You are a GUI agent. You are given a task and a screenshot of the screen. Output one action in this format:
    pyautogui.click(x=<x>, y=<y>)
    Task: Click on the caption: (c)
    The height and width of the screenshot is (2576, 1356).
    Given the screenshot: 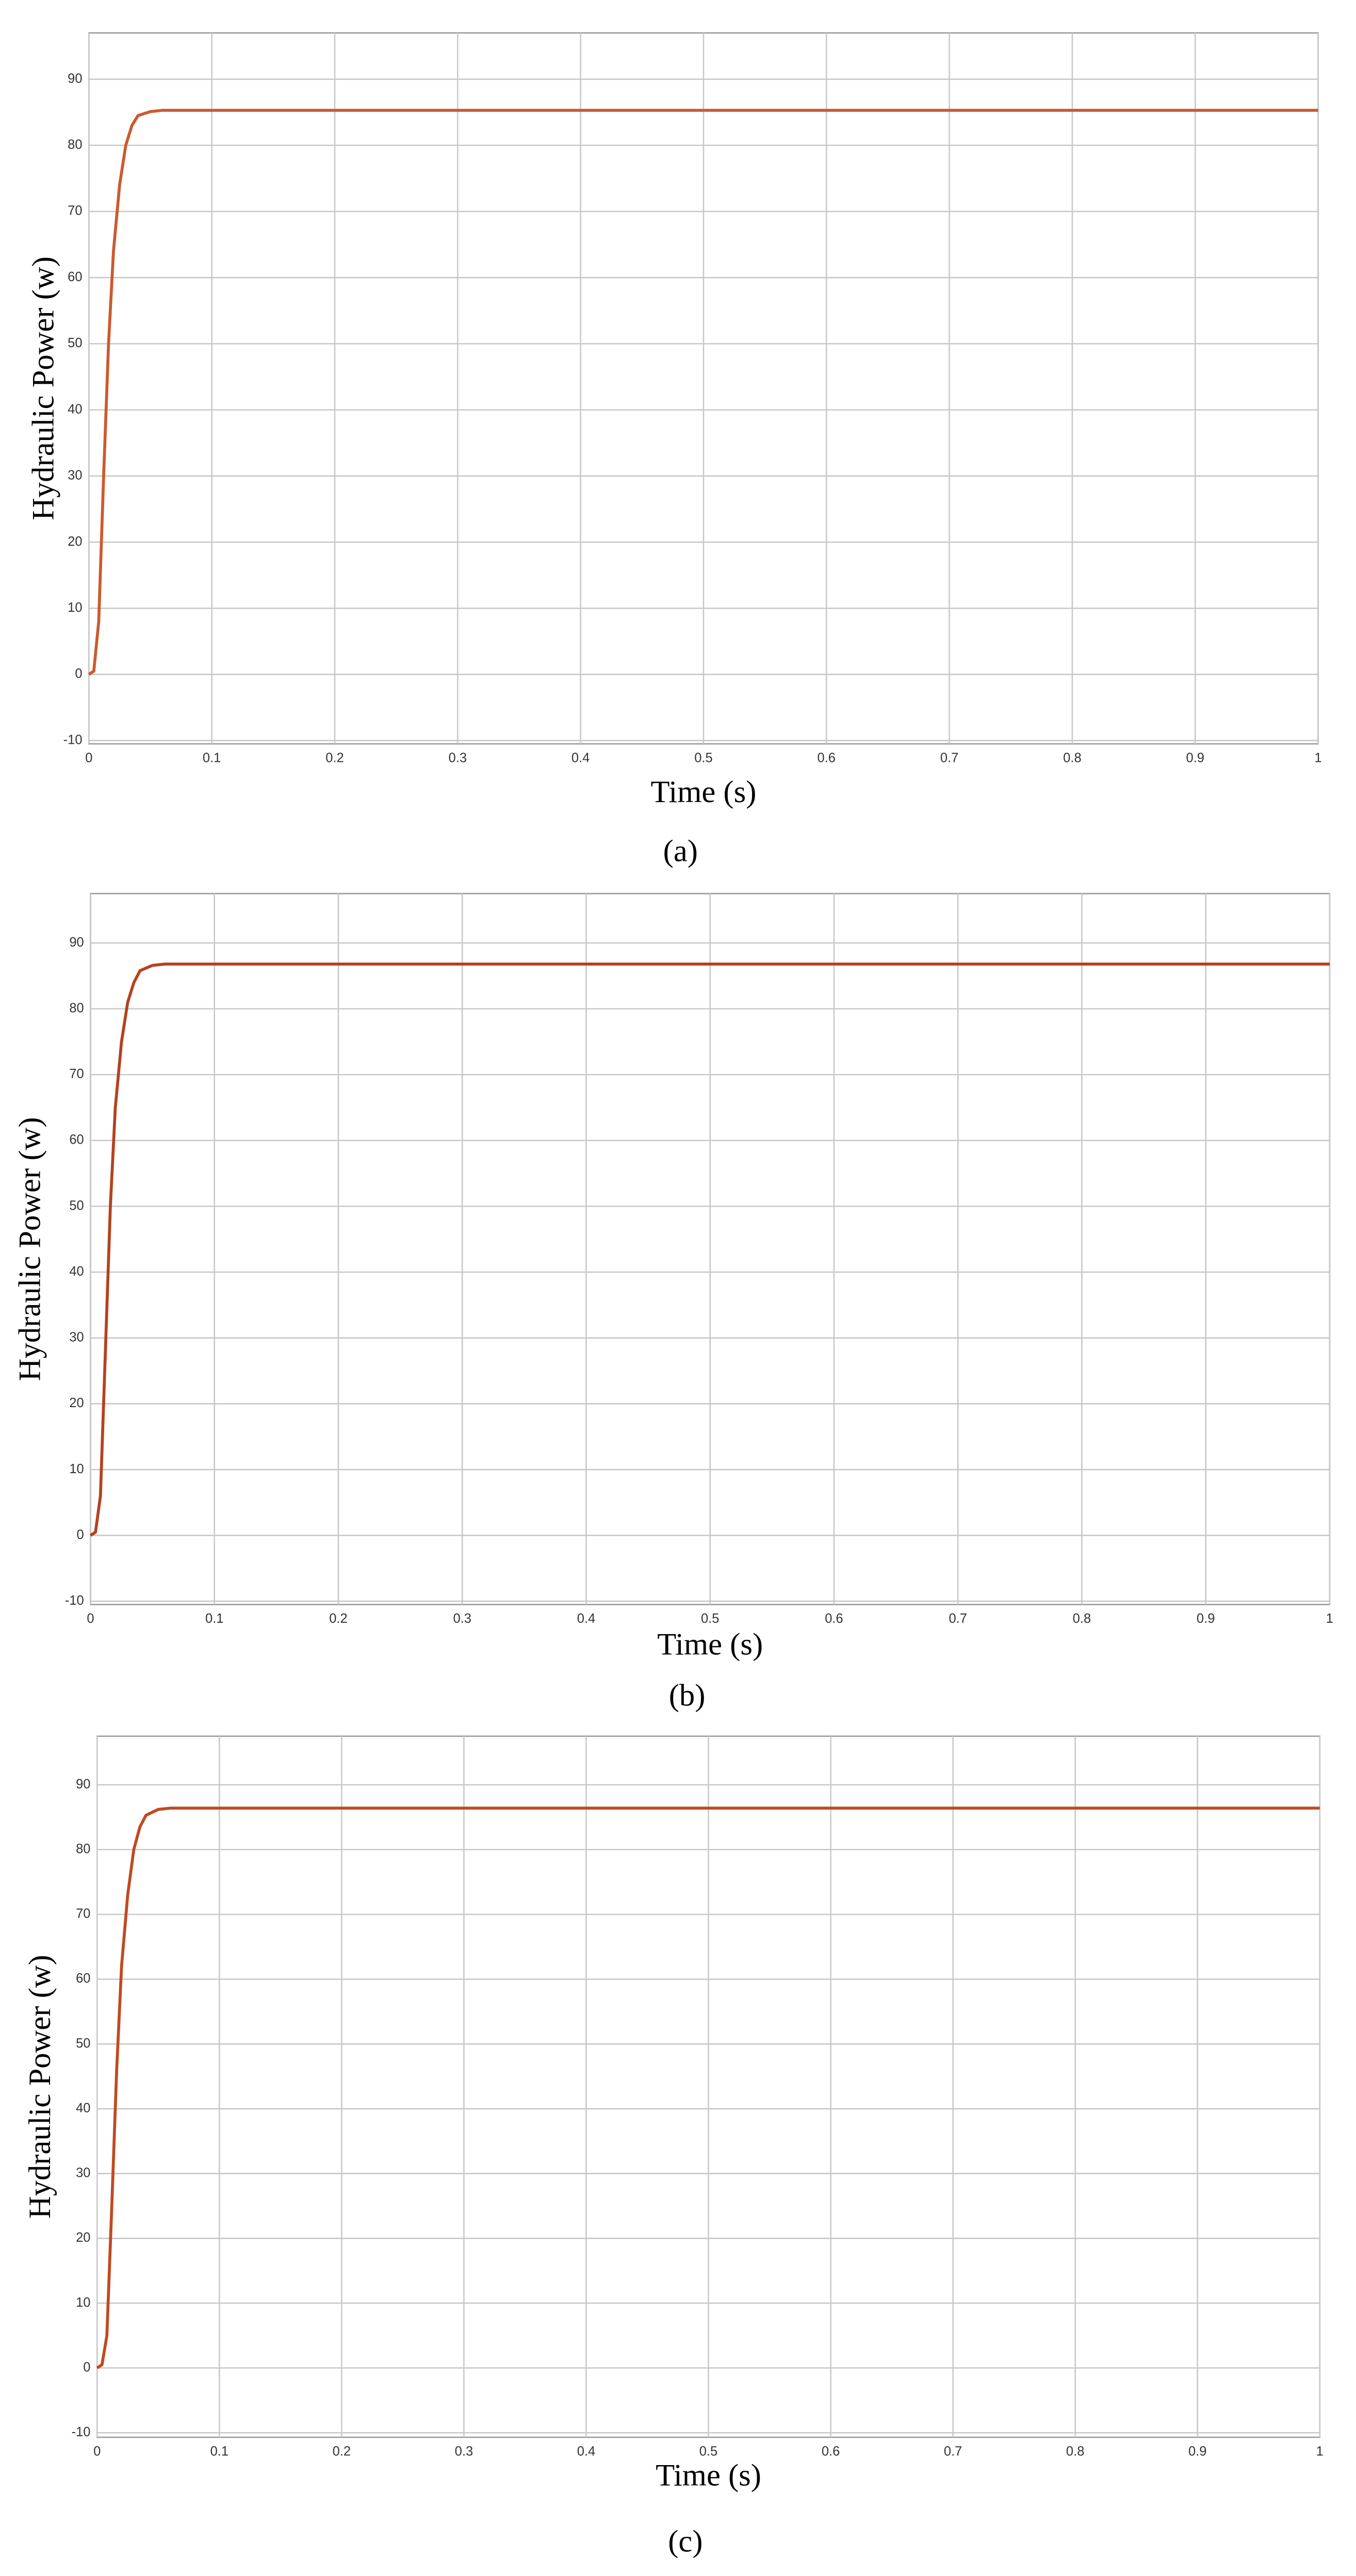 What is the action you would take?
    pyautogui.click(x=685, y=2541)
    